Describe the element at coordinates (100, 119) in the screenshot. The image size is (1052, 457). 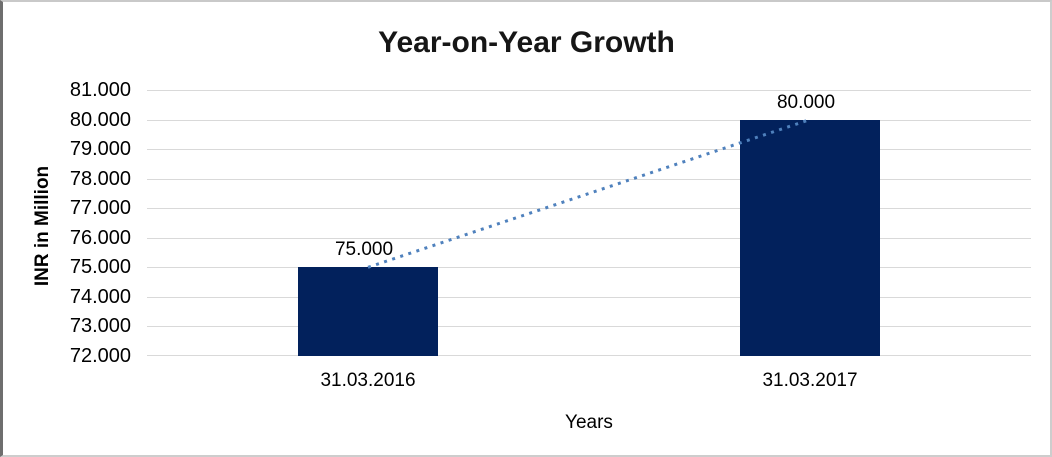
I see `y-tick-label: 80.000` at that location.